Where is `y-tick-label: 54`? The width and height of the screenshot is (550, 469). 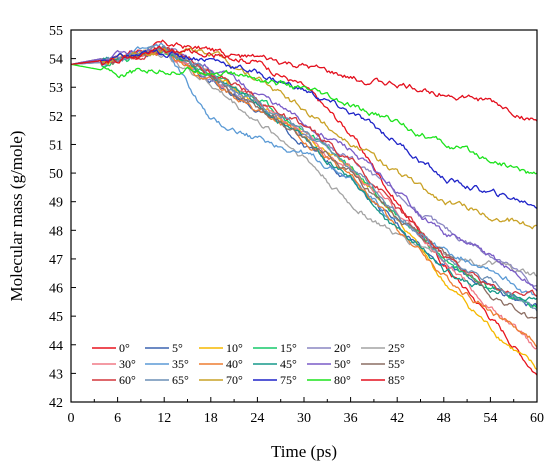
y-tick-label: 54 is located at coordinates (56, 60).